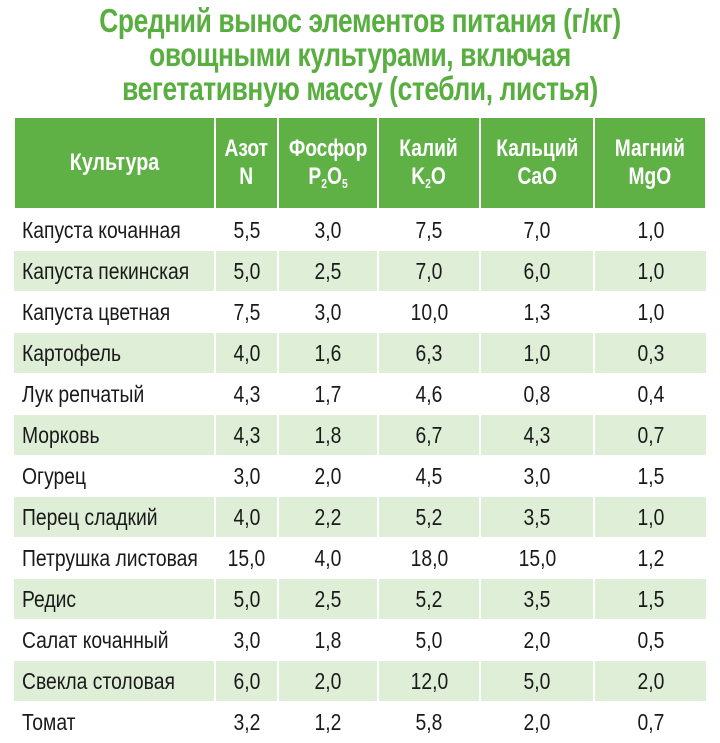 The height and width of the screenshot is (743, 720). What do you see at coordinates (428, 353) in the screenshot?
I see `potassium-cell: 6,3` at bounding box center [428, 353].